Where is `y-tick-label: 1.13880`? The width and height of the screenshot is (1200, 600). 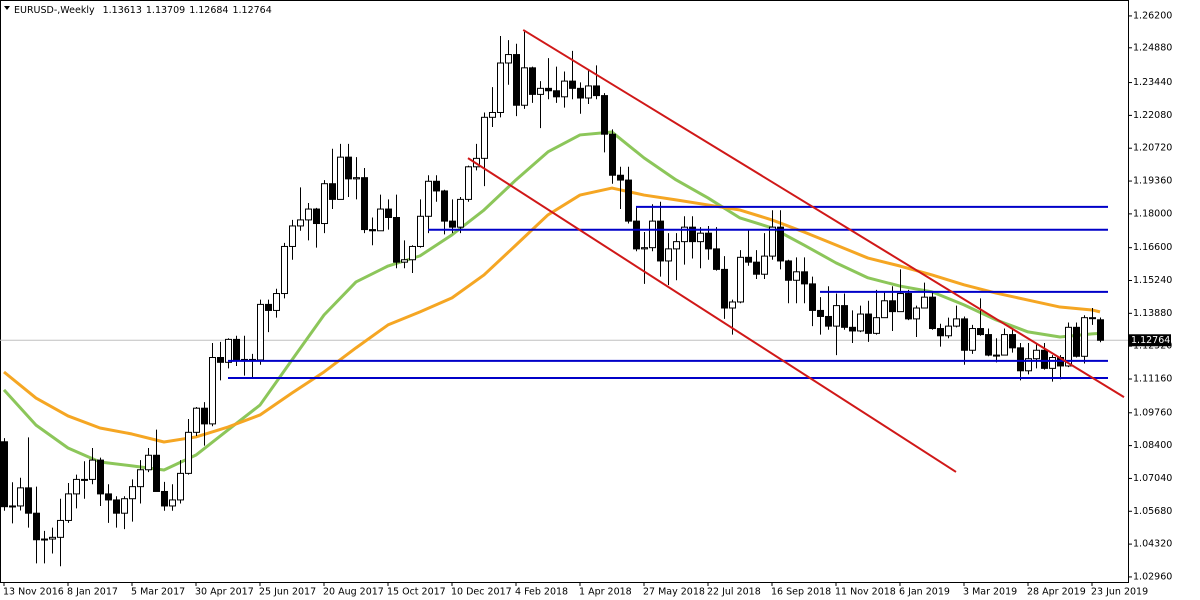 y-tick-label: 1.13880 is located at coordinates (1152, 313).